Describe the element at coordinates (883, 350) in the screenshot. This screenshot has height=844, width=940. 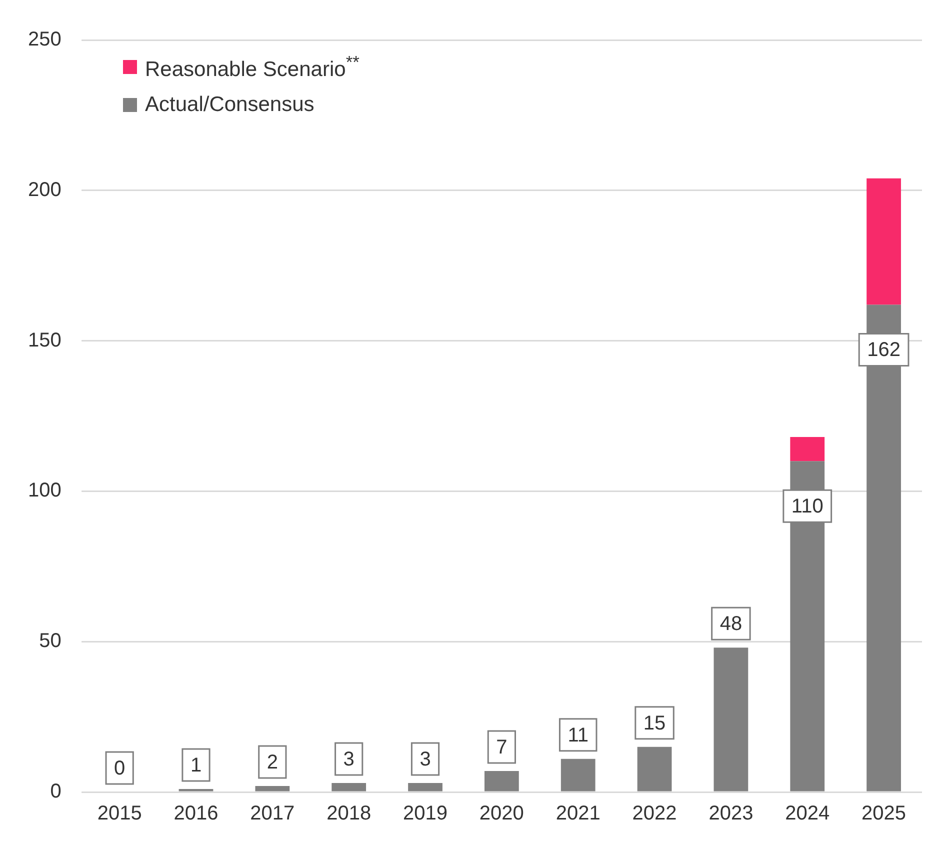
I see `data-label: 162` at that location.